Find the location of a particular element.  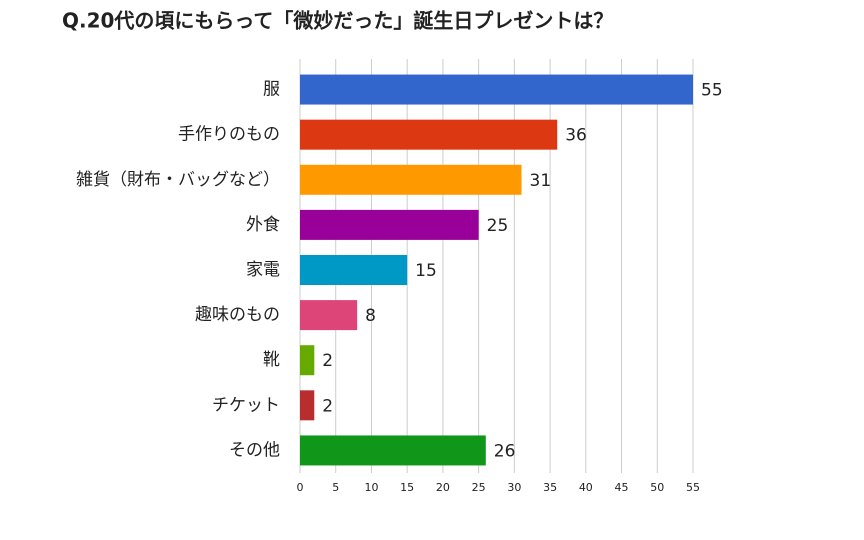

x-tick-label: 0 is located at coordinates (300, 487).